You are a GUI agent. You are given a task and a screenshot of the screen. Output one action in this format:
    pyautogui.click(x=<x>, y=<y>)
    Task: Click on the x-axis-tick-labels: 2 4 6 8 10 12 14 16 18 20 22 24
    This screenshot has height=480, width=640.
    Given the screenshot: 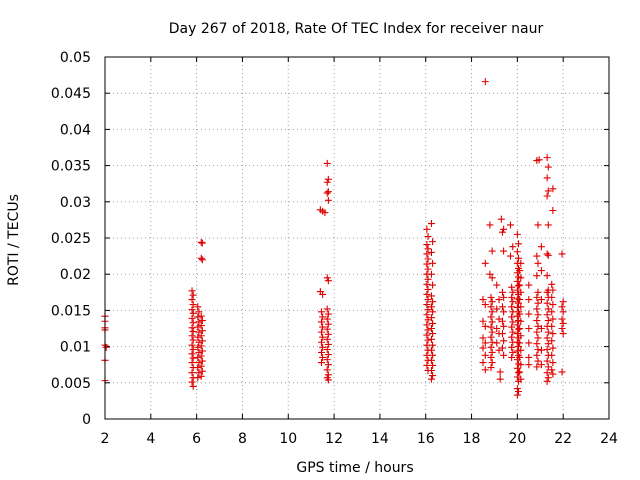 What is the action you would take?
    pyautogui.click(x=359, y=439)
    